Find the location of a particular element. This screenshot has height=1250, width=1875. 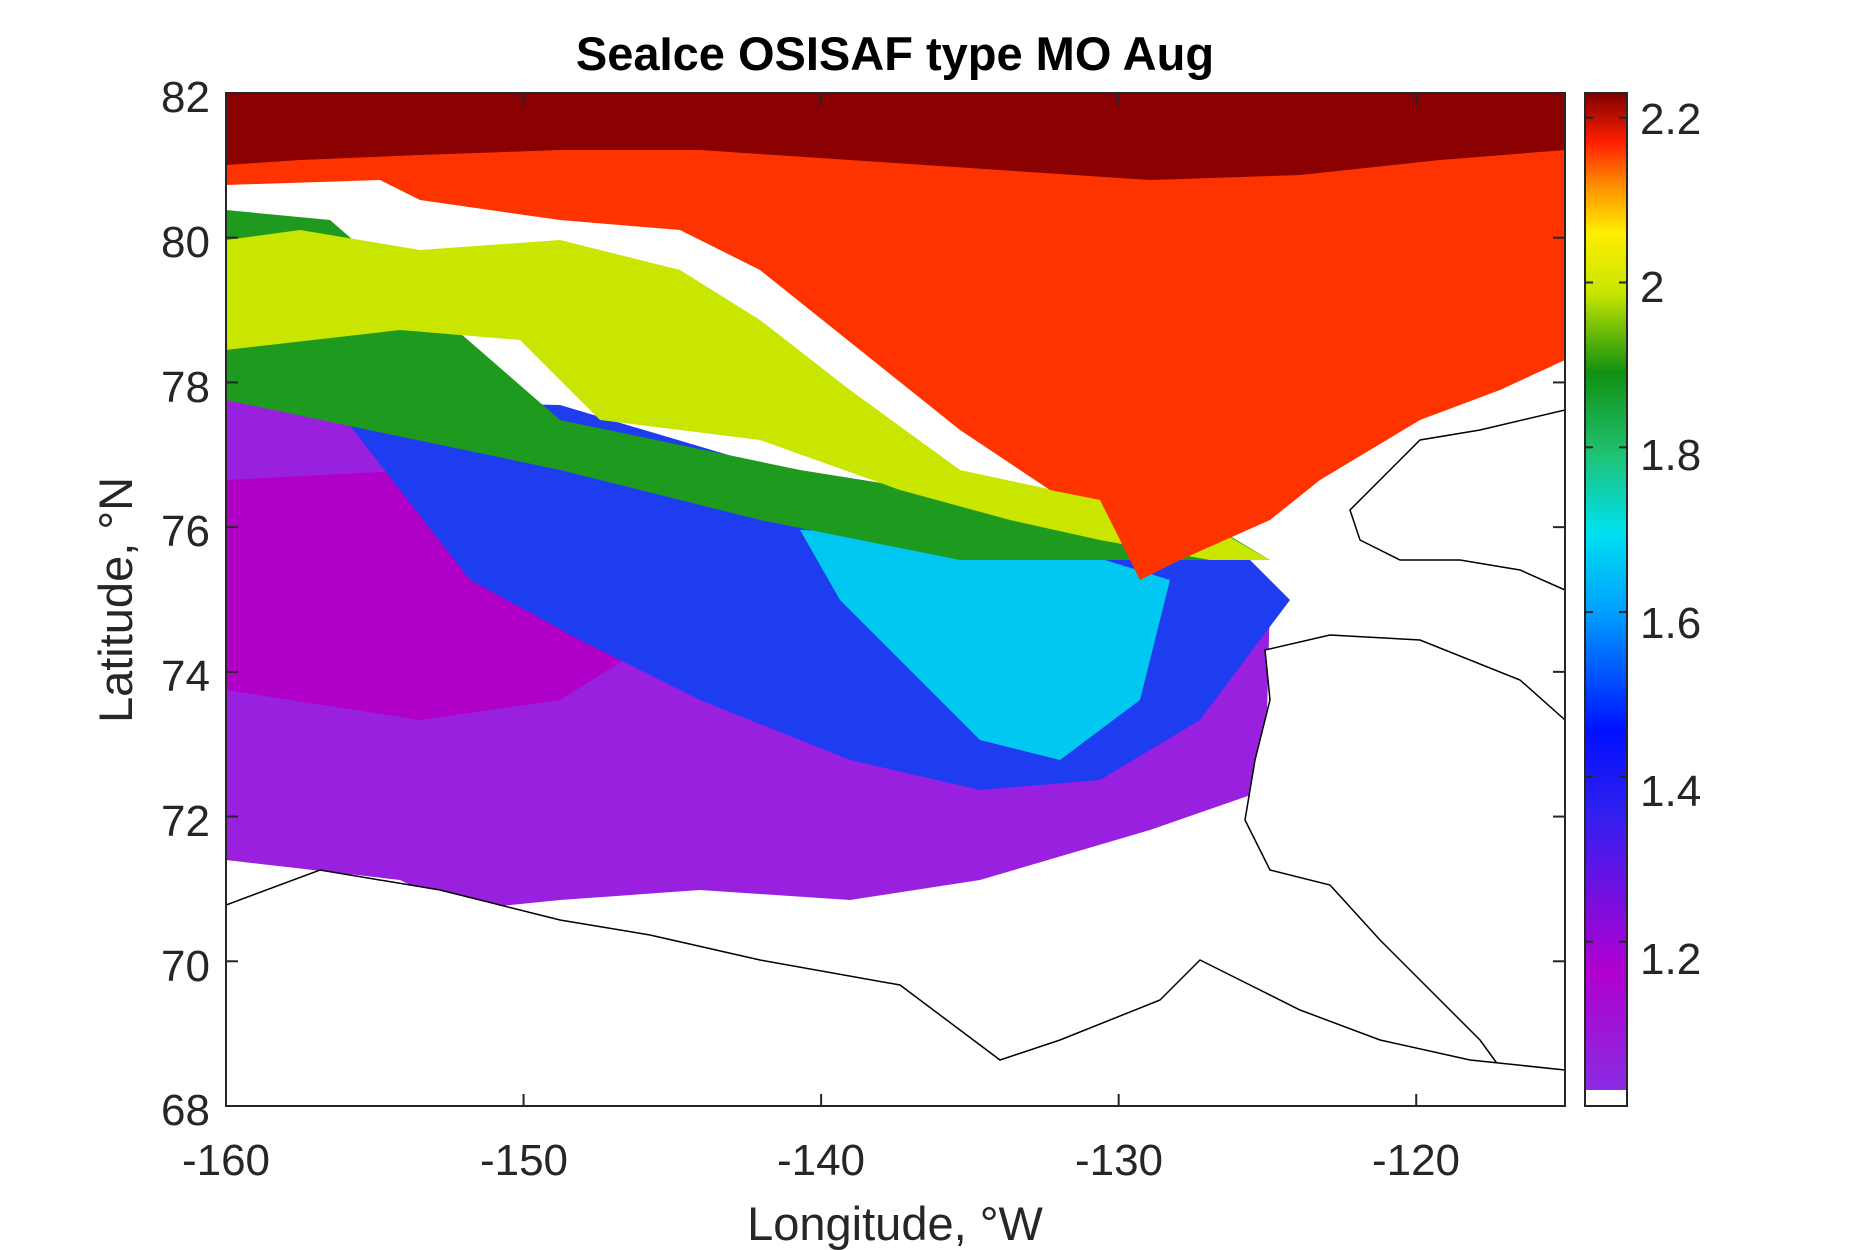

y-tick-label: 82 is located at coordinates (185, 97).